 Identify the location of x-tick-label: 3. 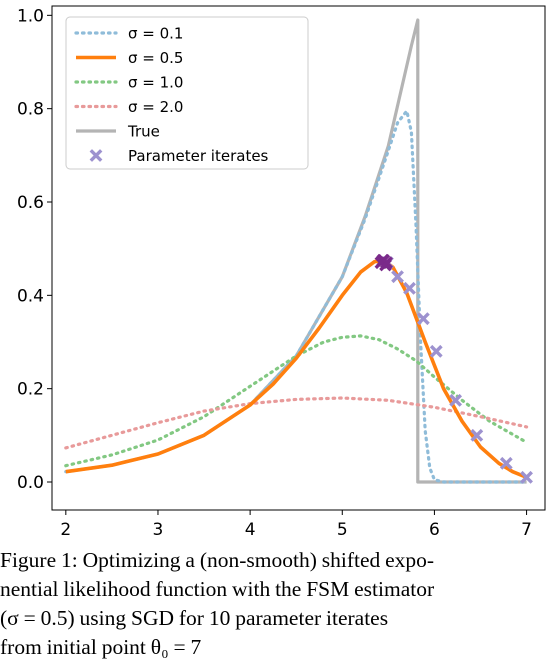
(158, 530).